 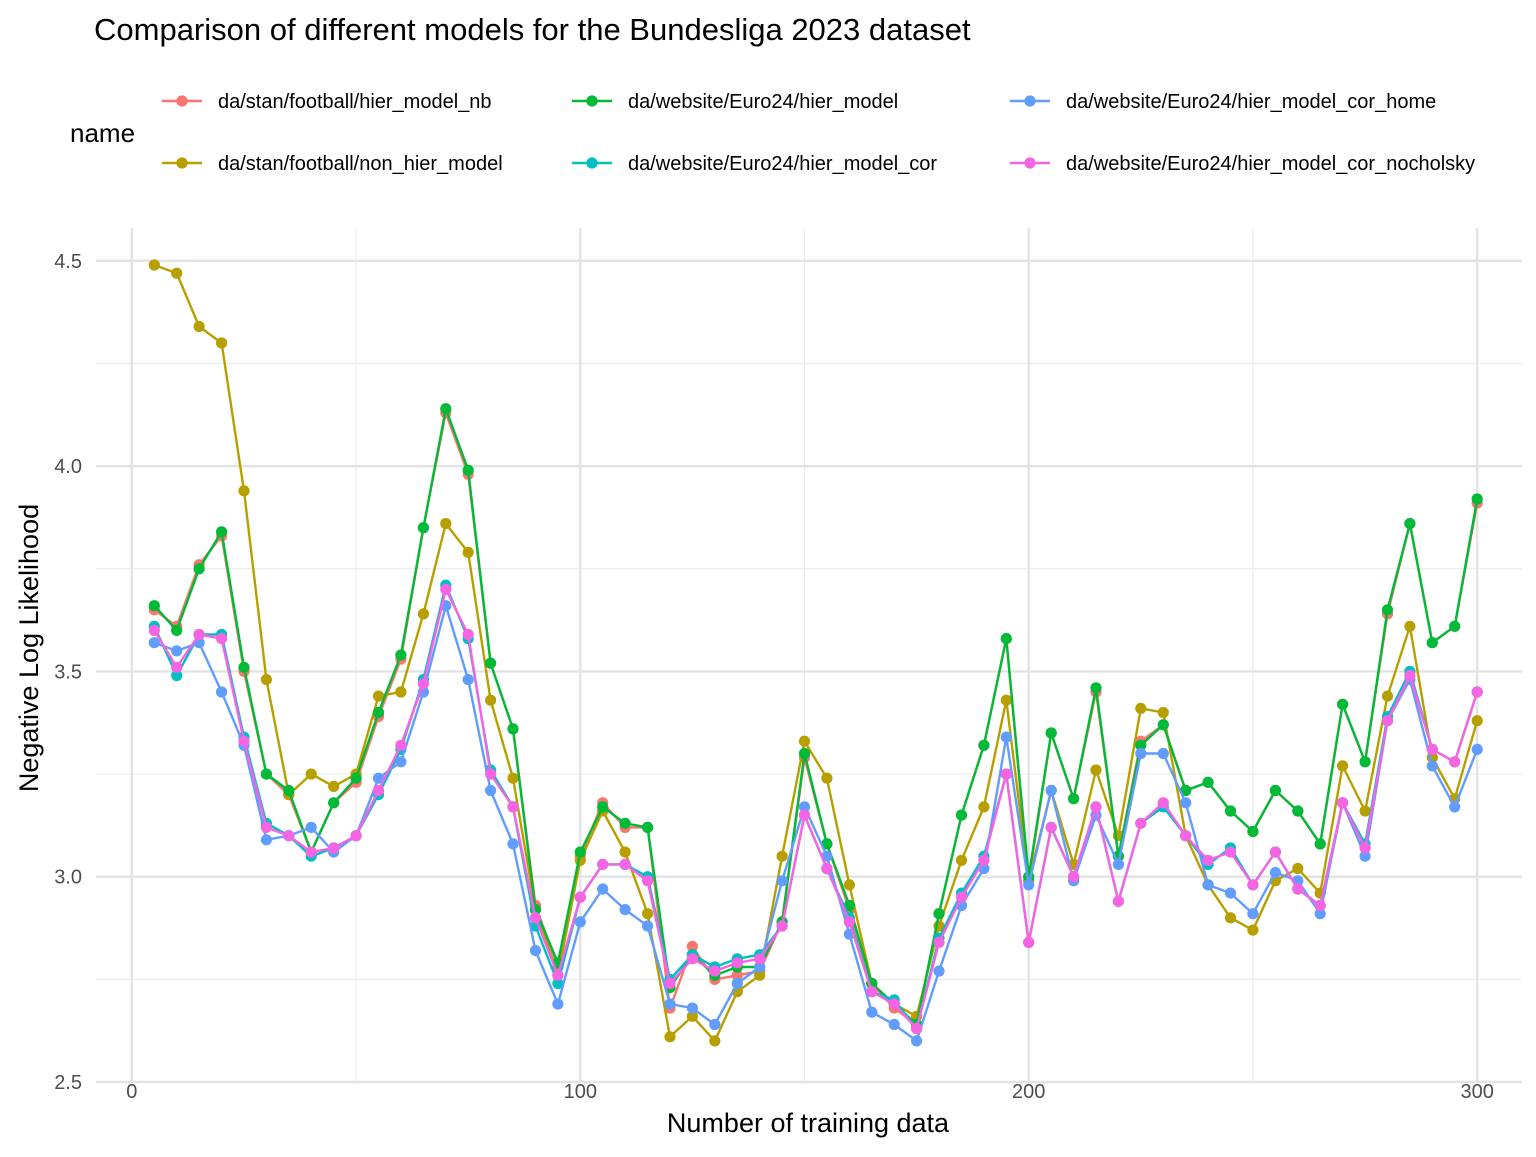 I want to click on x-tick-label: 300, so click(x=1476, y=1092).